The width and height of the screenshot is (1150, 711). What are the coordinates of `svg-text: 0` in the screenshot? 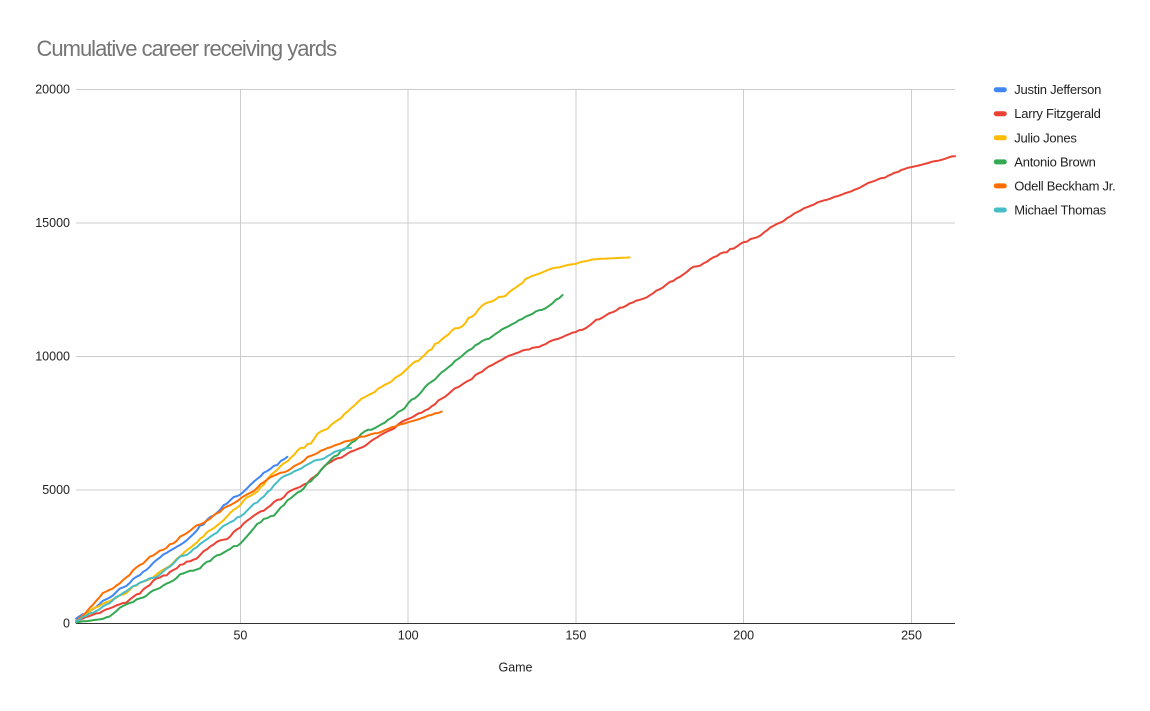 It's located at (66, 623).